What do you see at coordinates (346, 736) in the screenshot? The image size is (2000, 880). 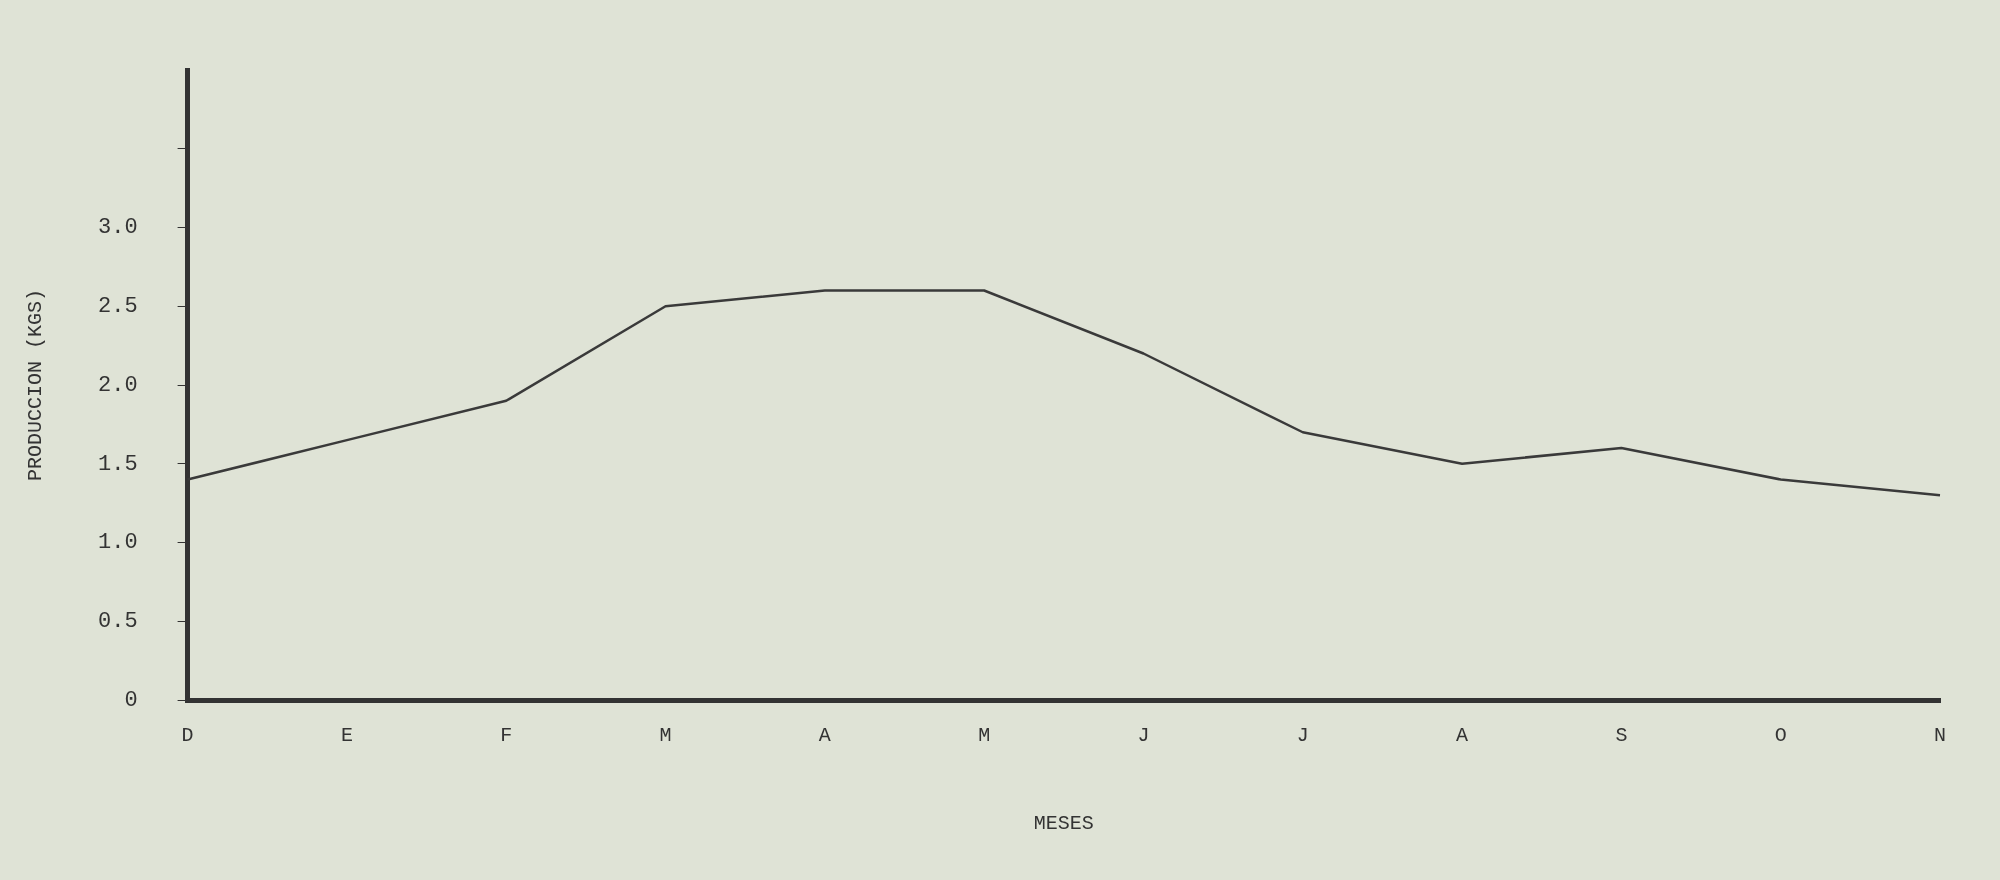 I see `x-tick-label: E` at bounding box center [346, 736].